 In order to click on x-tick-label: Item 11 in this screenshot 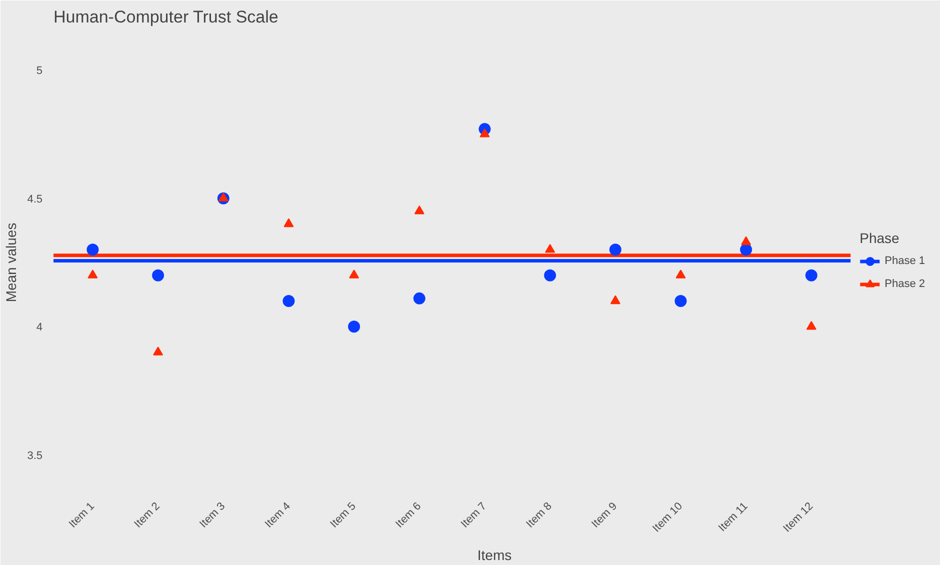, I will do `click(733, 517)`.